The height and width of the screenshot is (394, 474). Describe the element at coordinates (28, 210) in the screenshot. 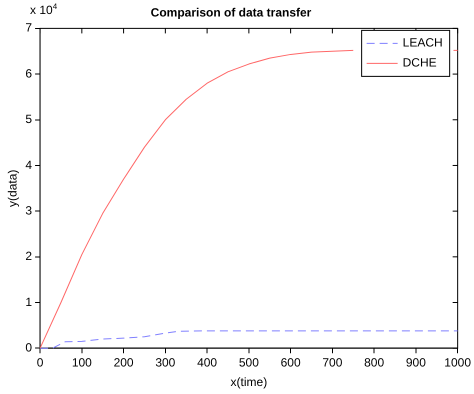

I see `y-tick-label: 3` at that location.